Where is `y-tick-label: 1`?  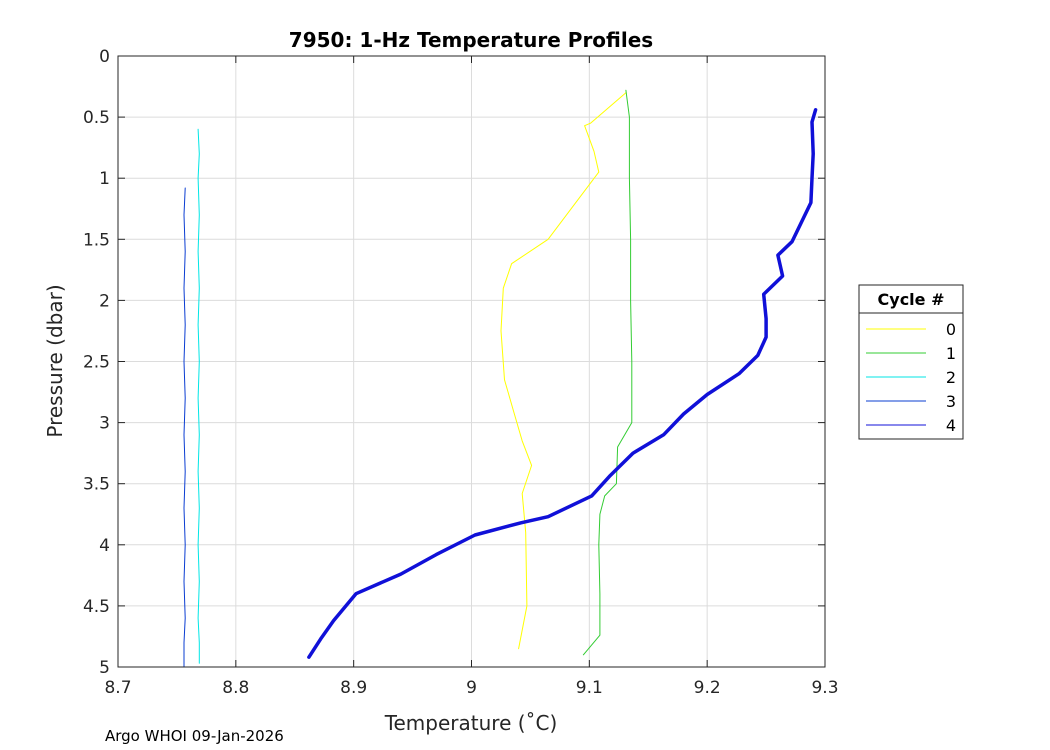 y-tick-label: 1 is located at coordinates (104, 179).